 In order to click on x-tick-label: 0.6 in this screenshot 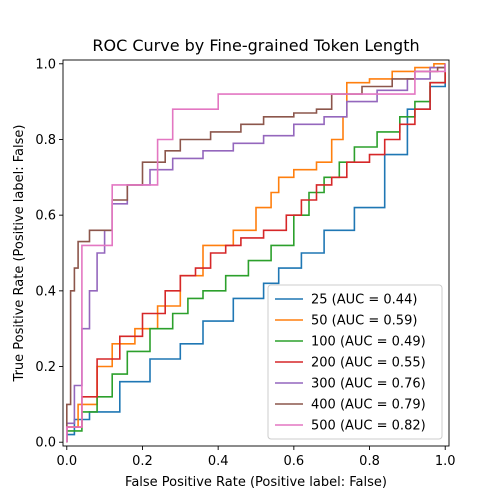, I will do `click(293, 461)`.